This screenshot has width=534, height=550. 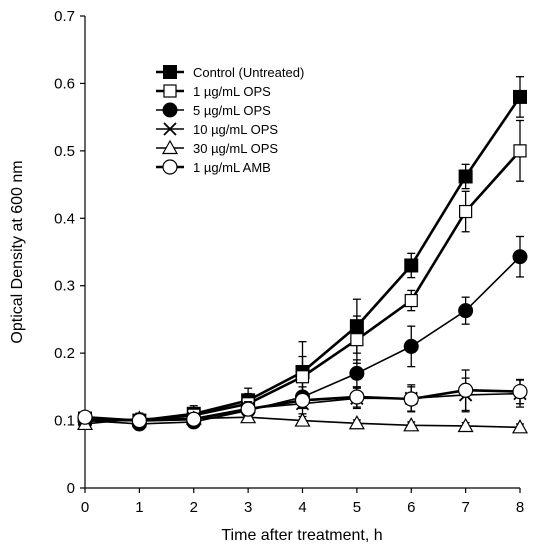 I want to click on y-tick-label: 0.3, so click(x=64, y=286).